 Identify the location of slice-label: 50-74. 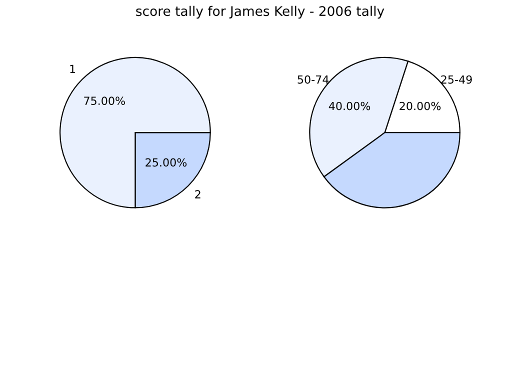
(313, 79).